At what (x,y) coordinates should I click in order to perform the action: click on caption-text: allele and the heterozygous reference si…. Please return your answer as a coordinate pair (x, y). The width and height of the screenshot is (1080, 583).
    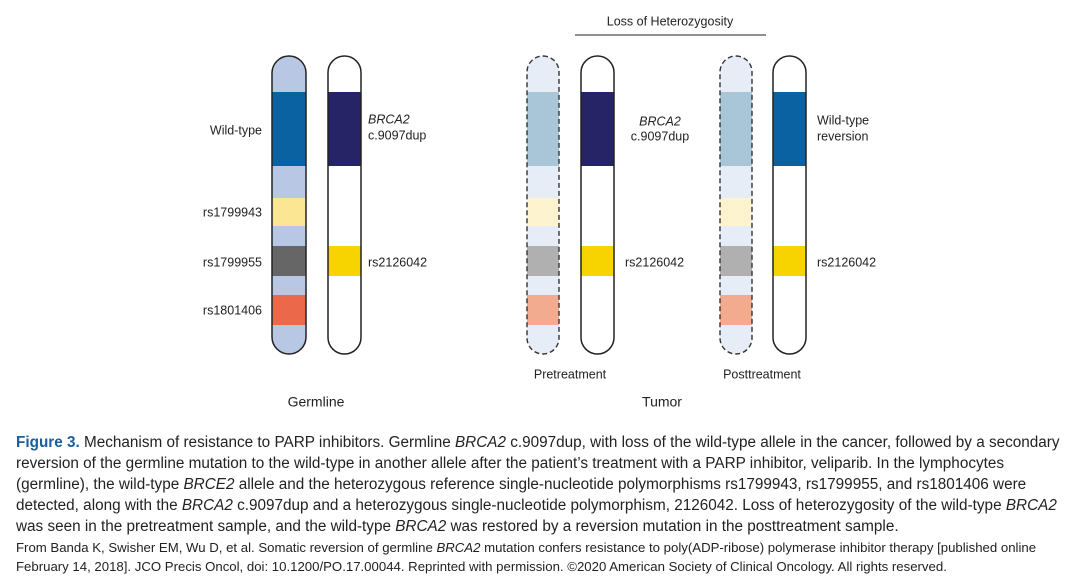
    Looking at the image, I should click on (521, 495).